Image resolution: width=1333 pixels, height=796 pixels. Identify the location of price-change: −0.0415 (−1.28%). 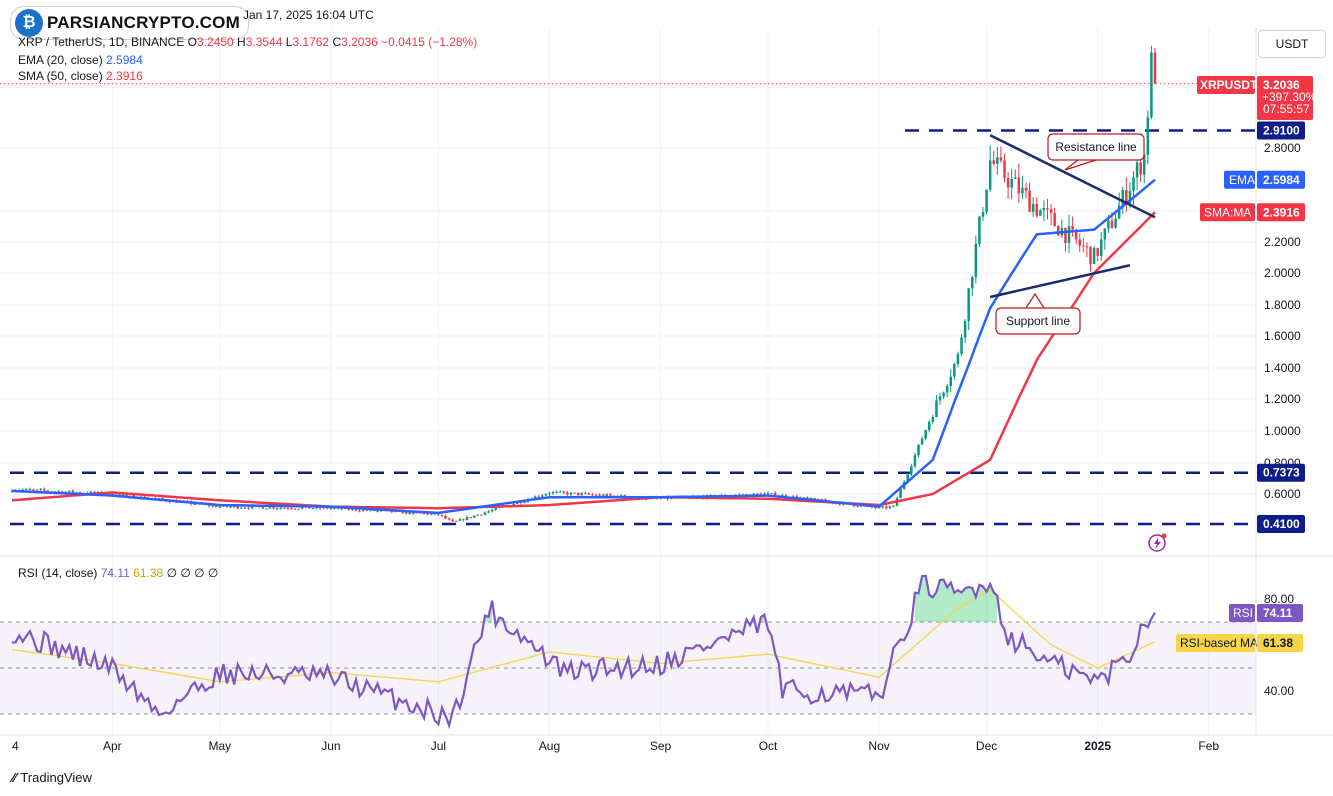
(429, 42).